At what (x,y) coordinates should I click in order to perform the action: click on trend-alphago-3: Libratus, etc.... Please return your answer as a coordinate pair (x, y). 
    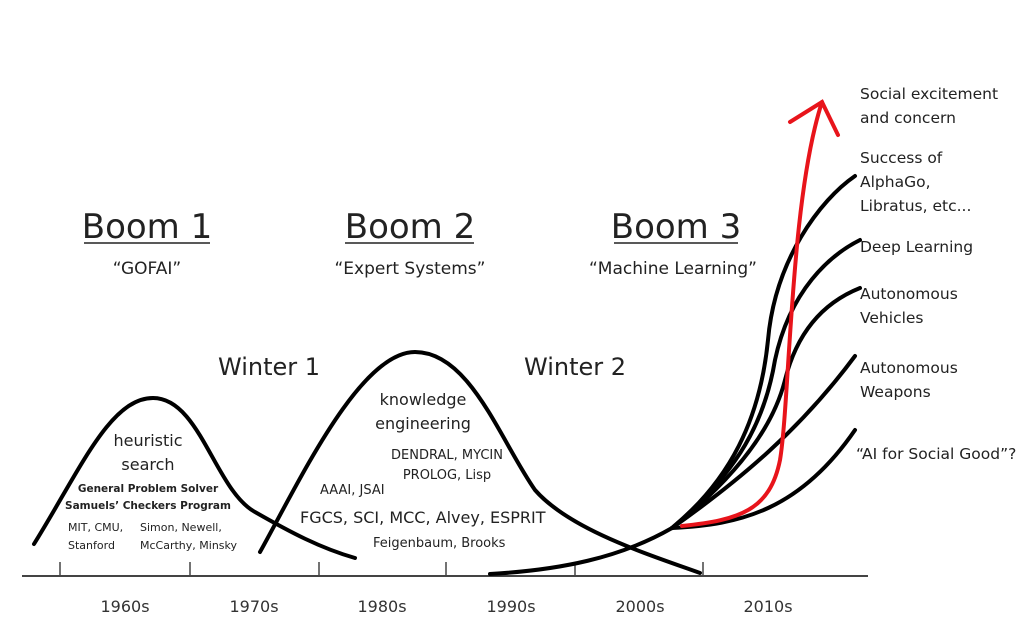
    Looking at the image, I should click on (915, 206).